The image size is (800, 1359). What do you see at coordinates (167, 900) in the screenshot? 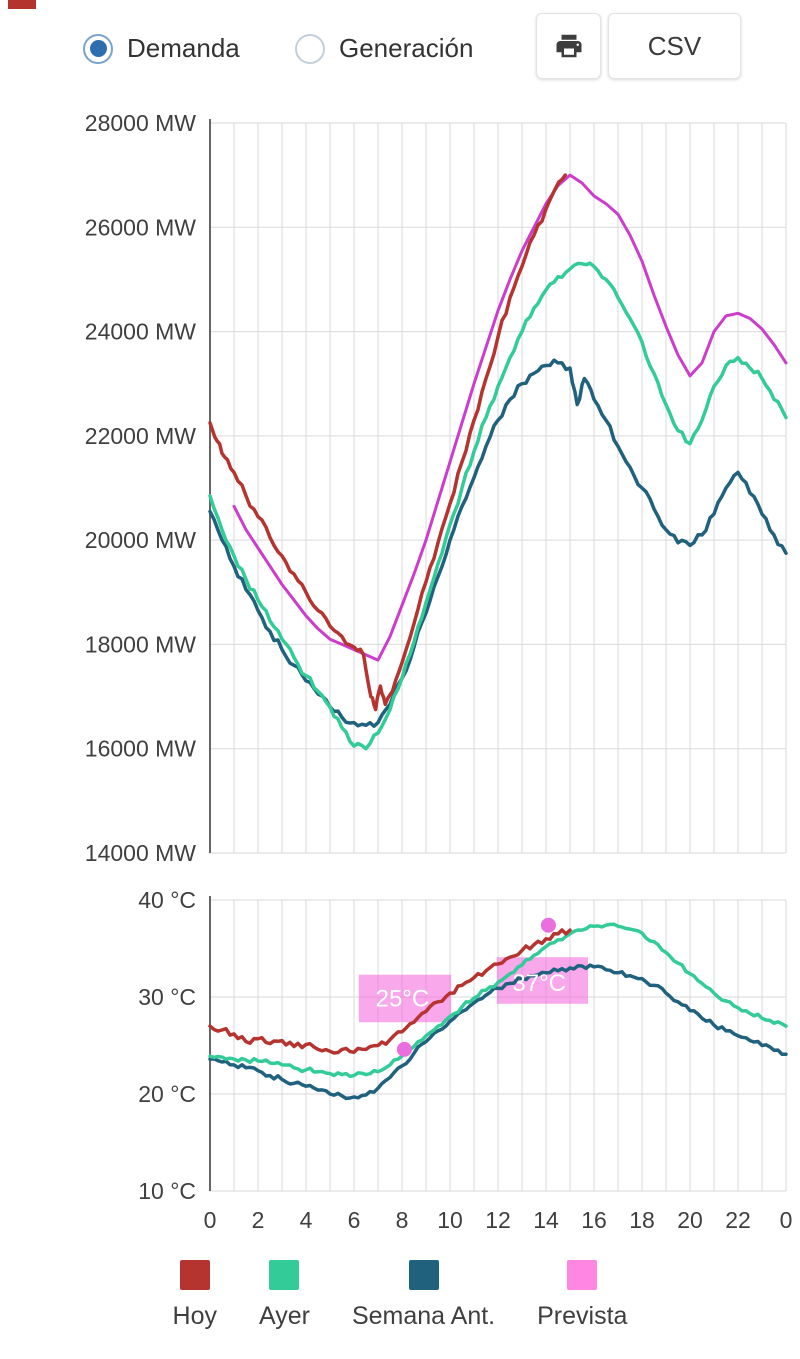
I see `svg-text: 40 °C` at bounding box center [167, 900].